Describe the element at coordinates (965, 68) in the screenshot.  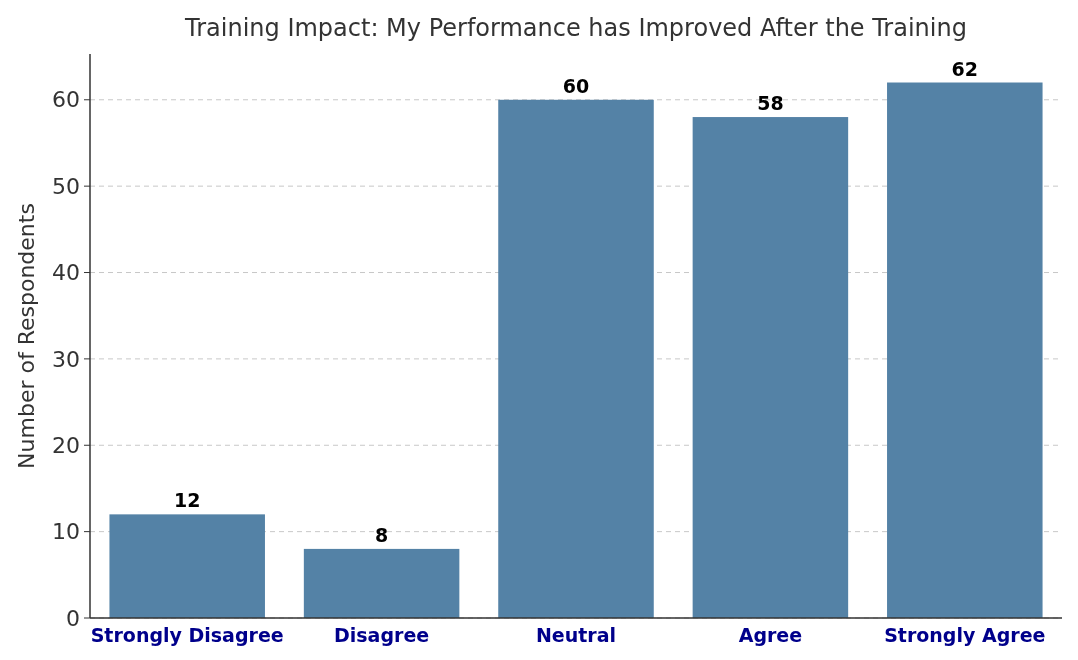
I see `data-label: 62` at that location.